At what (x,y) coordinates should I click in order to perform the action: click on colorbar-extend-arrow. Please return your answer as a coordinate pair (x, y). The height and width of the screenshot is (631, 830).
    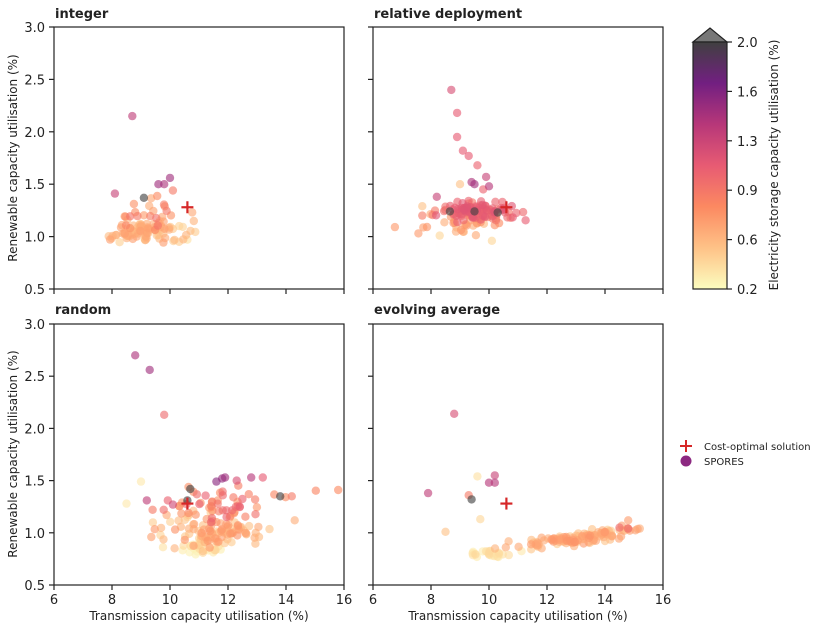
    Looking at the image, I should click on (710, 35).